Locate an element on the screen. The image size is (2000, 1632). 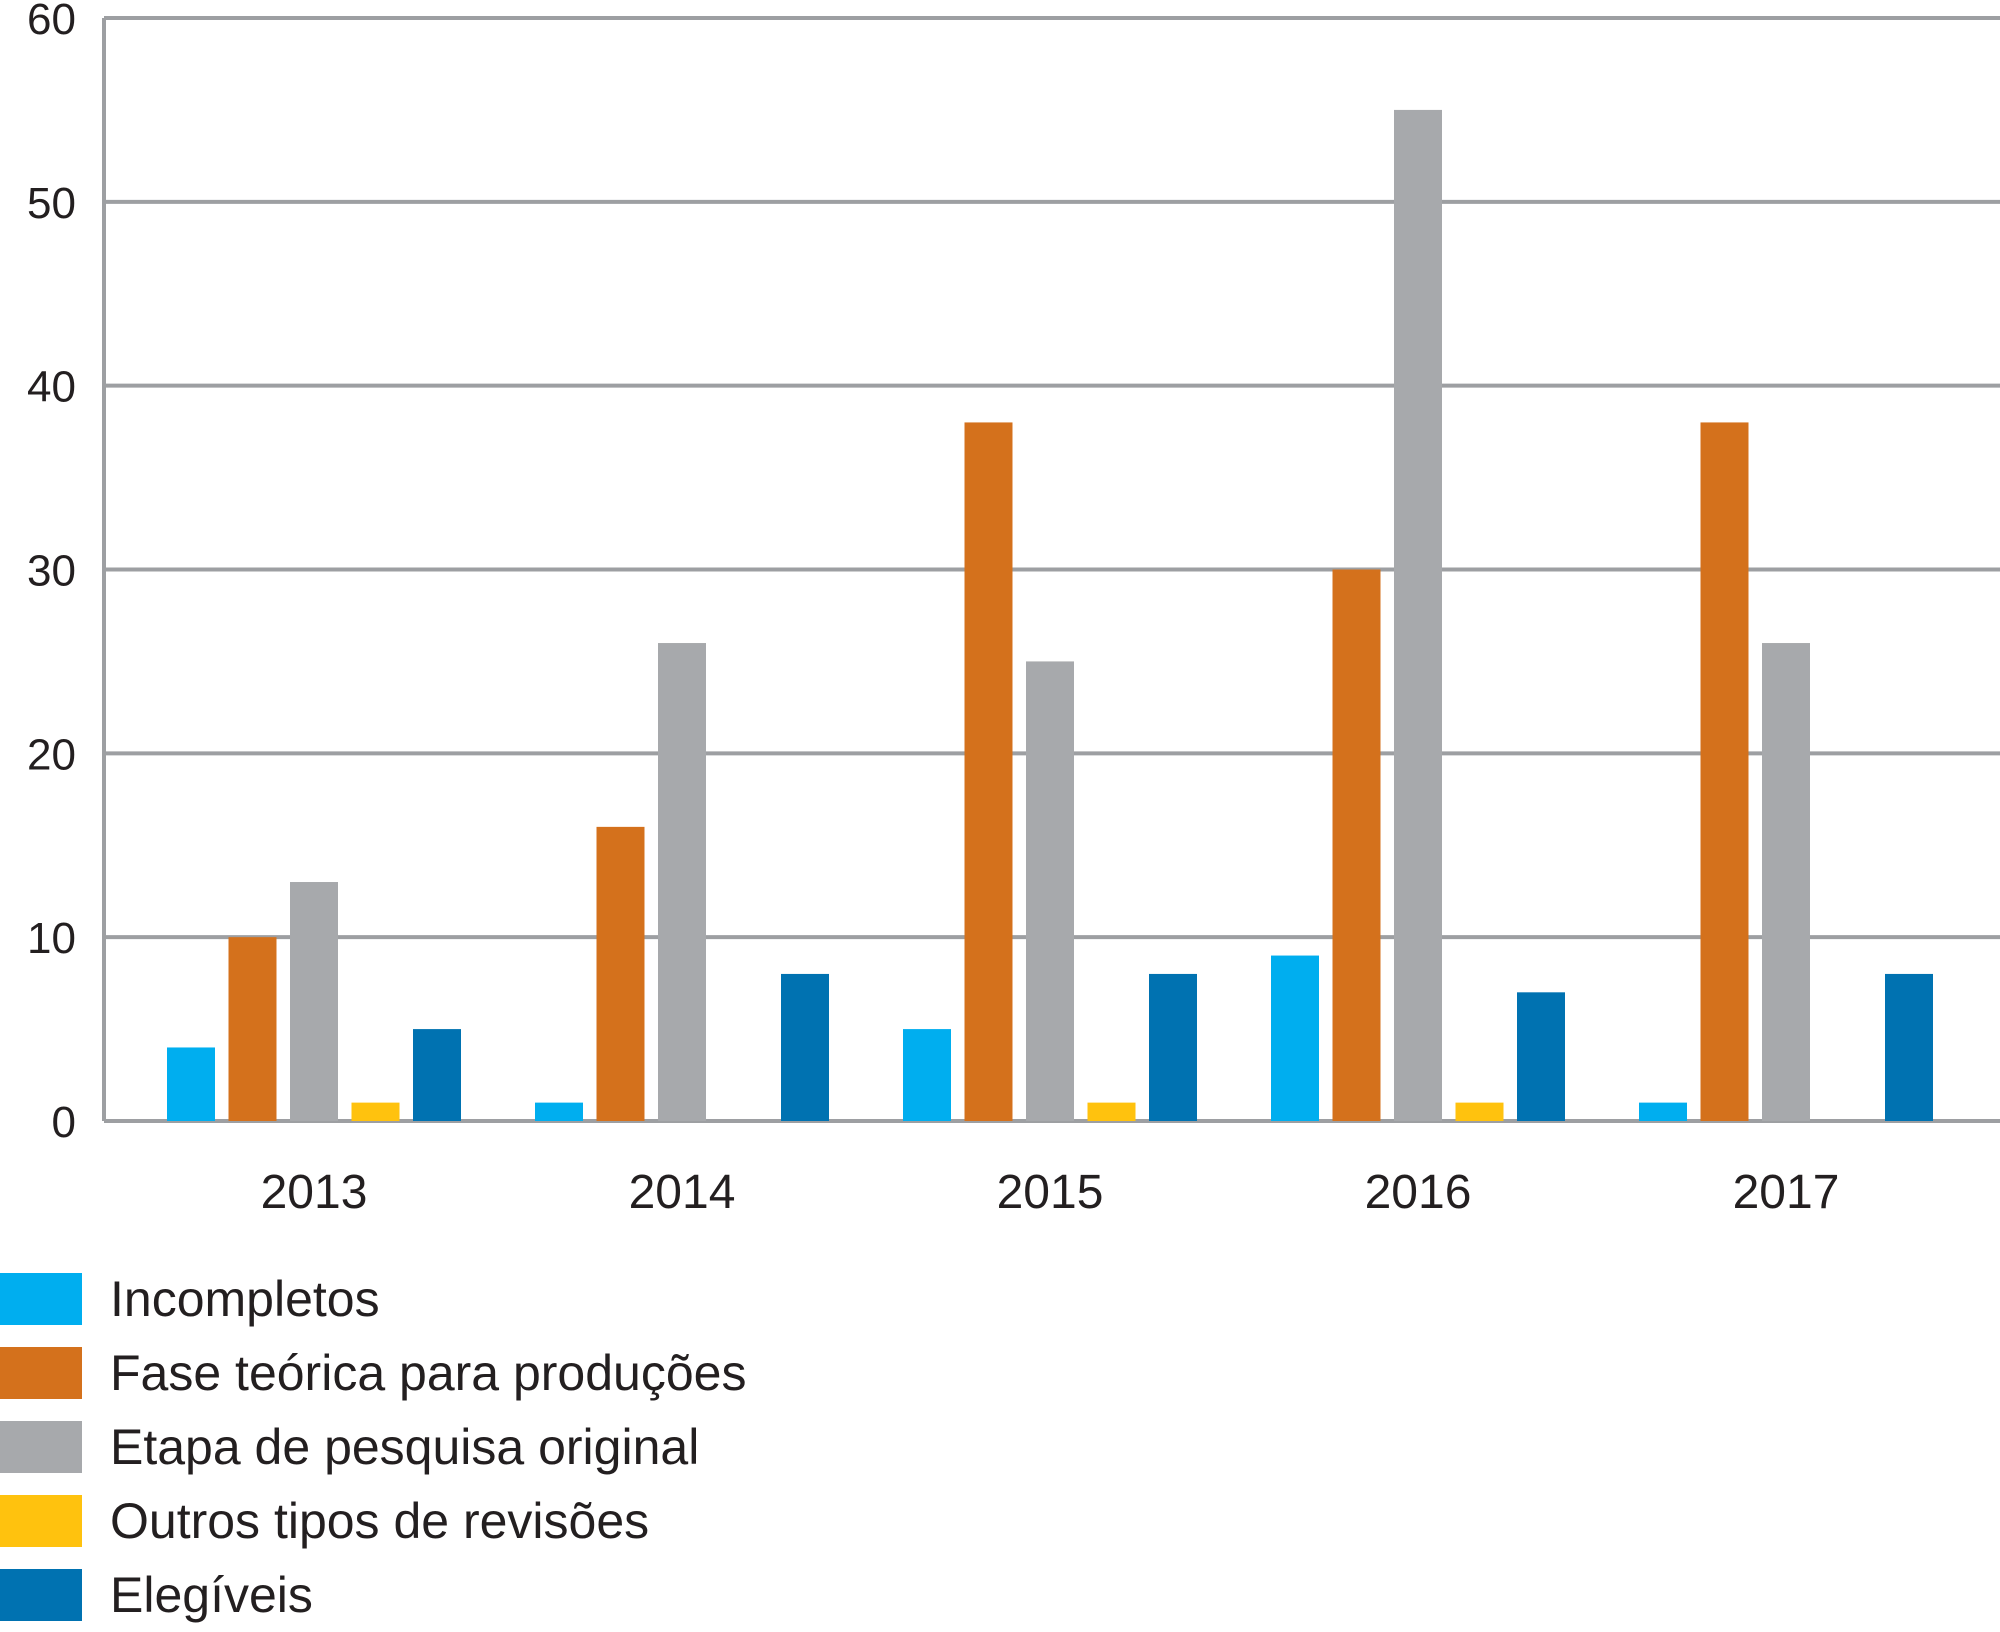
x-tick-label-2017: 2017 is located at coordinates (1786, 1192).